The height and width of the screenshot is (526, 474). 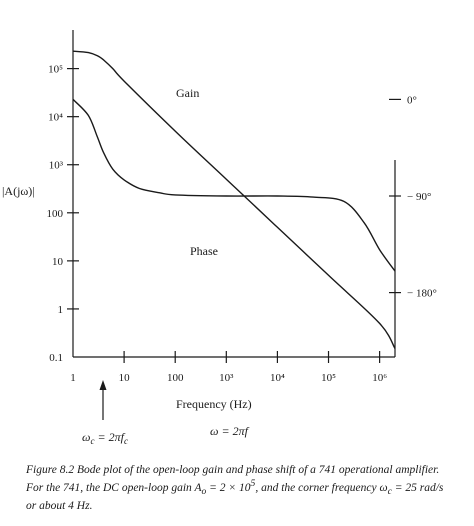 What do you see at coordinates (58, 262) in the screenshot?
I see `y-tick-label: 10` at bounding box center [58, 262].